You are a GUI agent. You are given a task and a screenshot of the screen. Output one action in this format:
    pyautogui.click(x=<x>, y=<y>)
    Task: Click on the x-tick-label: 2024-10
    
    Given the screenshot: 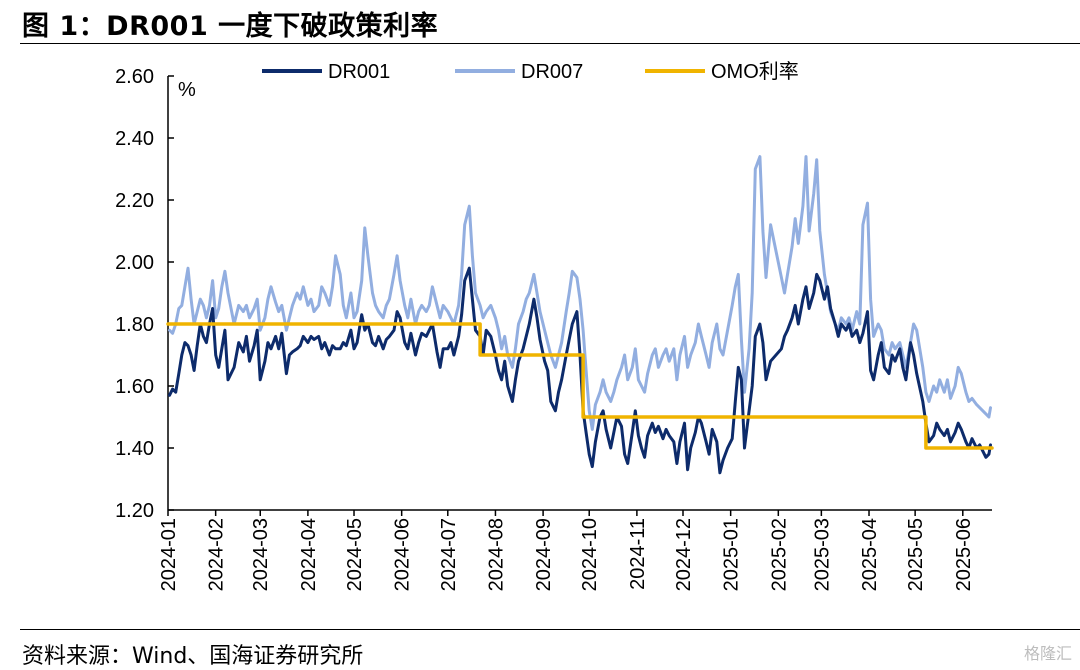 What is the action you would take?
    pyautogui.click(x=590, y=554)
    